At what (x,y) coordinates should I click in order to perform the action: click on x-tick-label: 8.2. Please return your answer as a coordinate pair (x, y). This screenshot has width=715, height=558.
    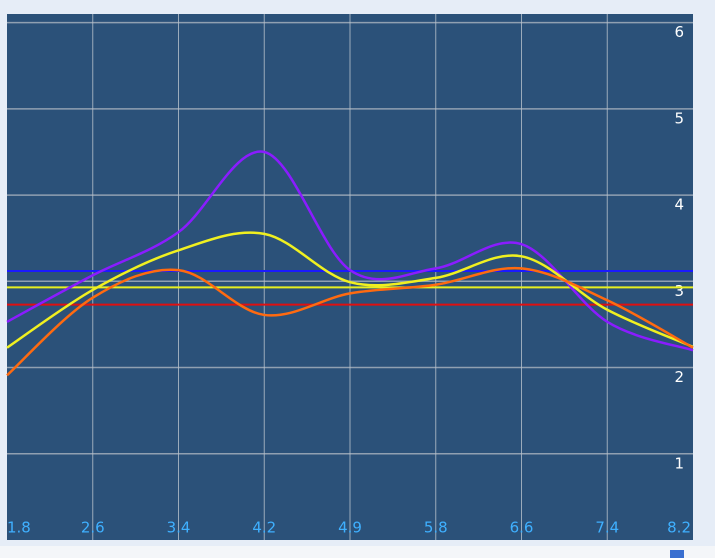
    Looking at the image, I should click on (679, 528).